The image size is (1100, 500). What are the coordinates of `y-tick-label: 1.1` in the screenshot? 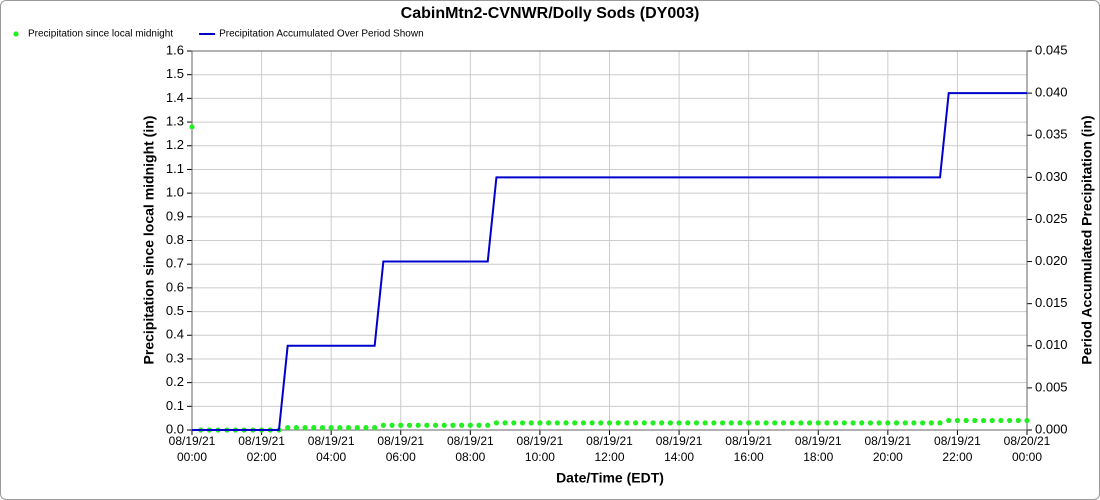 It's located at (175, 168).